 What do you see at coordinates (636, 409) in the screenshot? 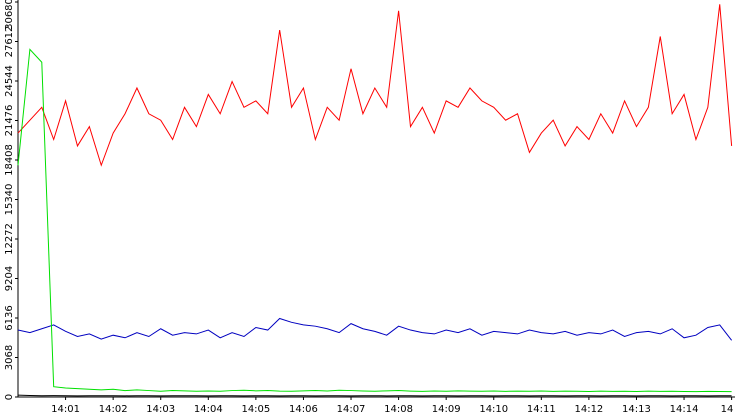
I see `x-tick-label: 14:13` at bounding box center [636, 409].